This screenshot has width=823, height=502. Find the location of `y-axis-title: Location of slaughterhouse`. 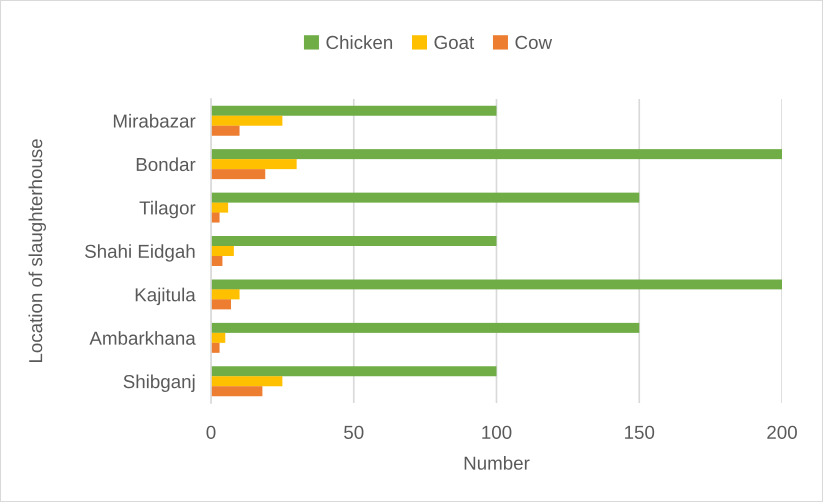

y-axis-title: Location of slaughterhouse is located at coordinates (37, 250).